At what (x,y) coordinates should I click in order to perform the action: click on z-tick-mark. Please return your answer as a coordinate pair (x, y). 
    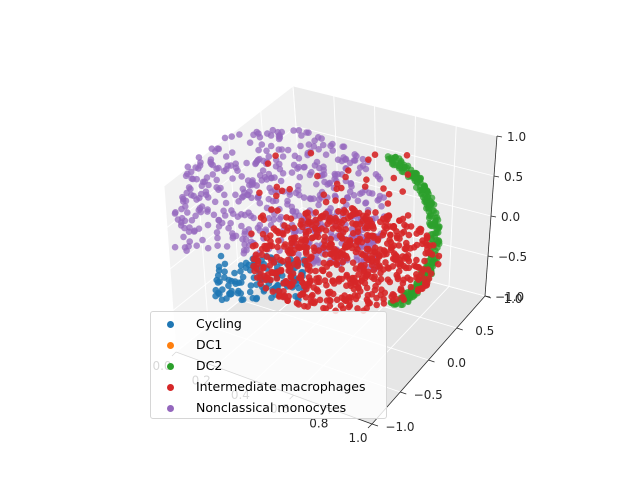
    Looking at the image, I should click on (487, 296).